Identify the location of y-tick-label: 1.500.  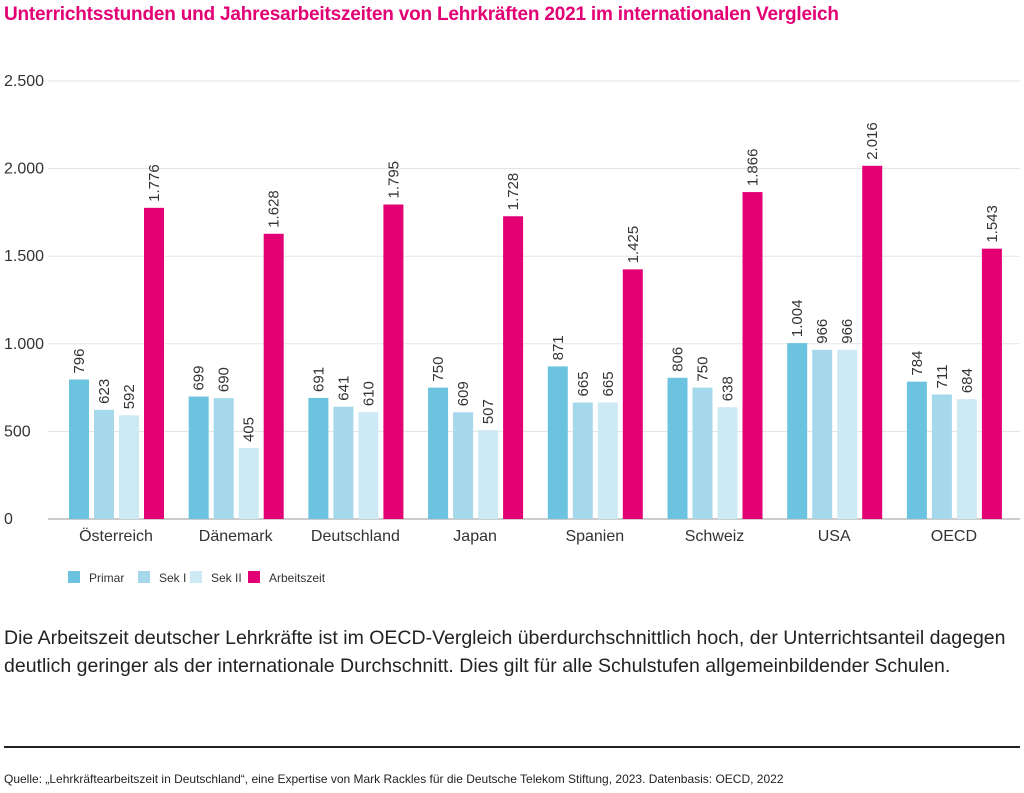
(24, 256).